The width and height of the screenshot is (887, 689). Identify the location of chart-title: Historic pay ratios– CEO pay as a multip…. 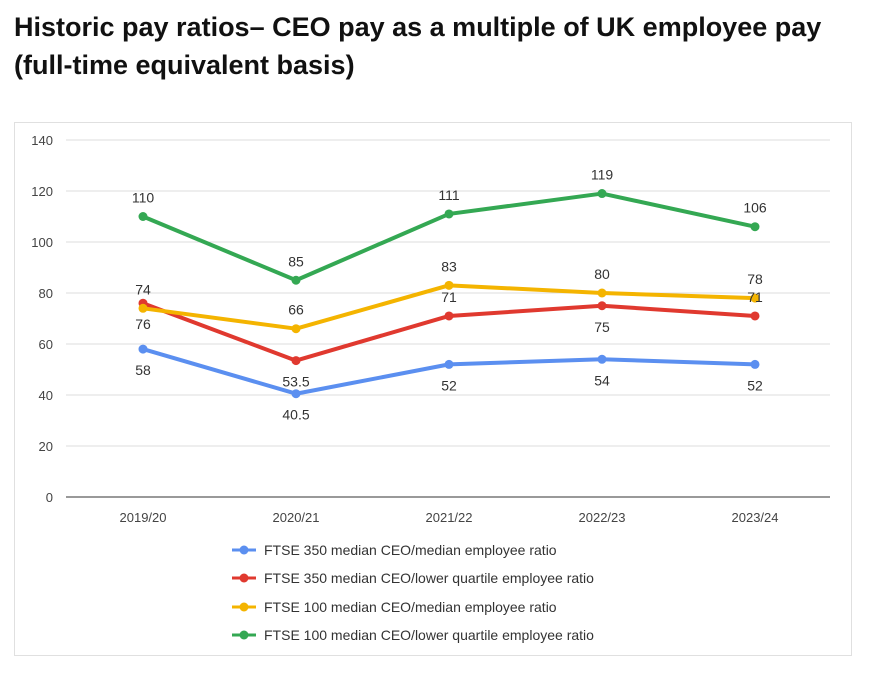
(418, 46).